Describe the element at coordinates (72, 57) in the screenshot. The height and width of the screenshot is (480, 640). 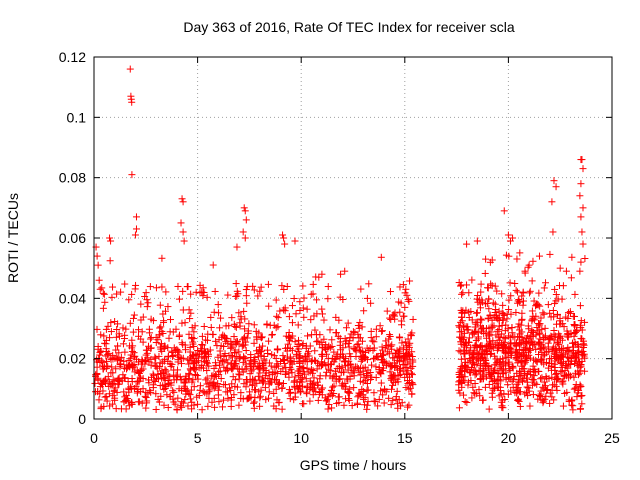
I see `y-tick-label: 0.12` at that location.